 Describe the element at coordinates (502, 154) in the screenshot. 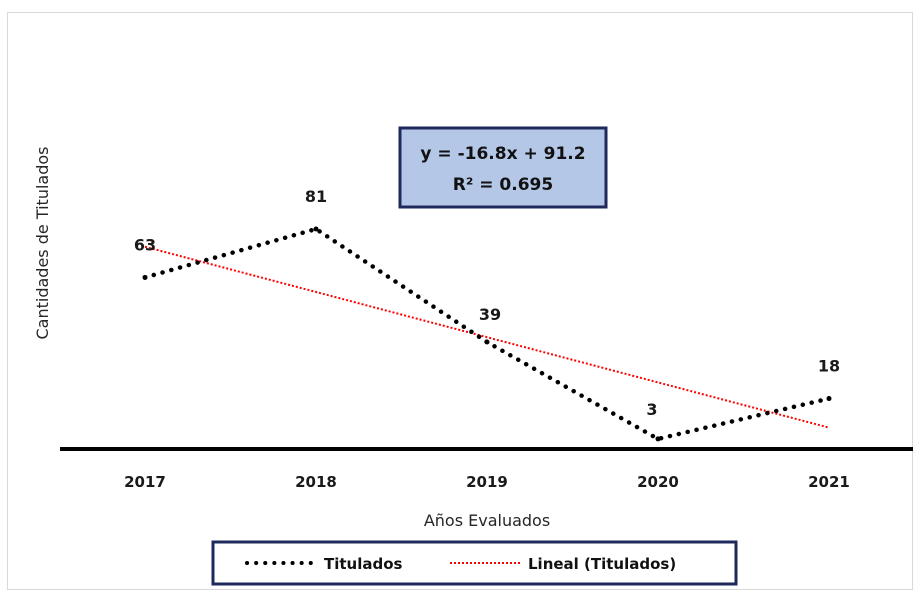

I see `trendline-equation: y = -16.8x + 91.2` at that location.